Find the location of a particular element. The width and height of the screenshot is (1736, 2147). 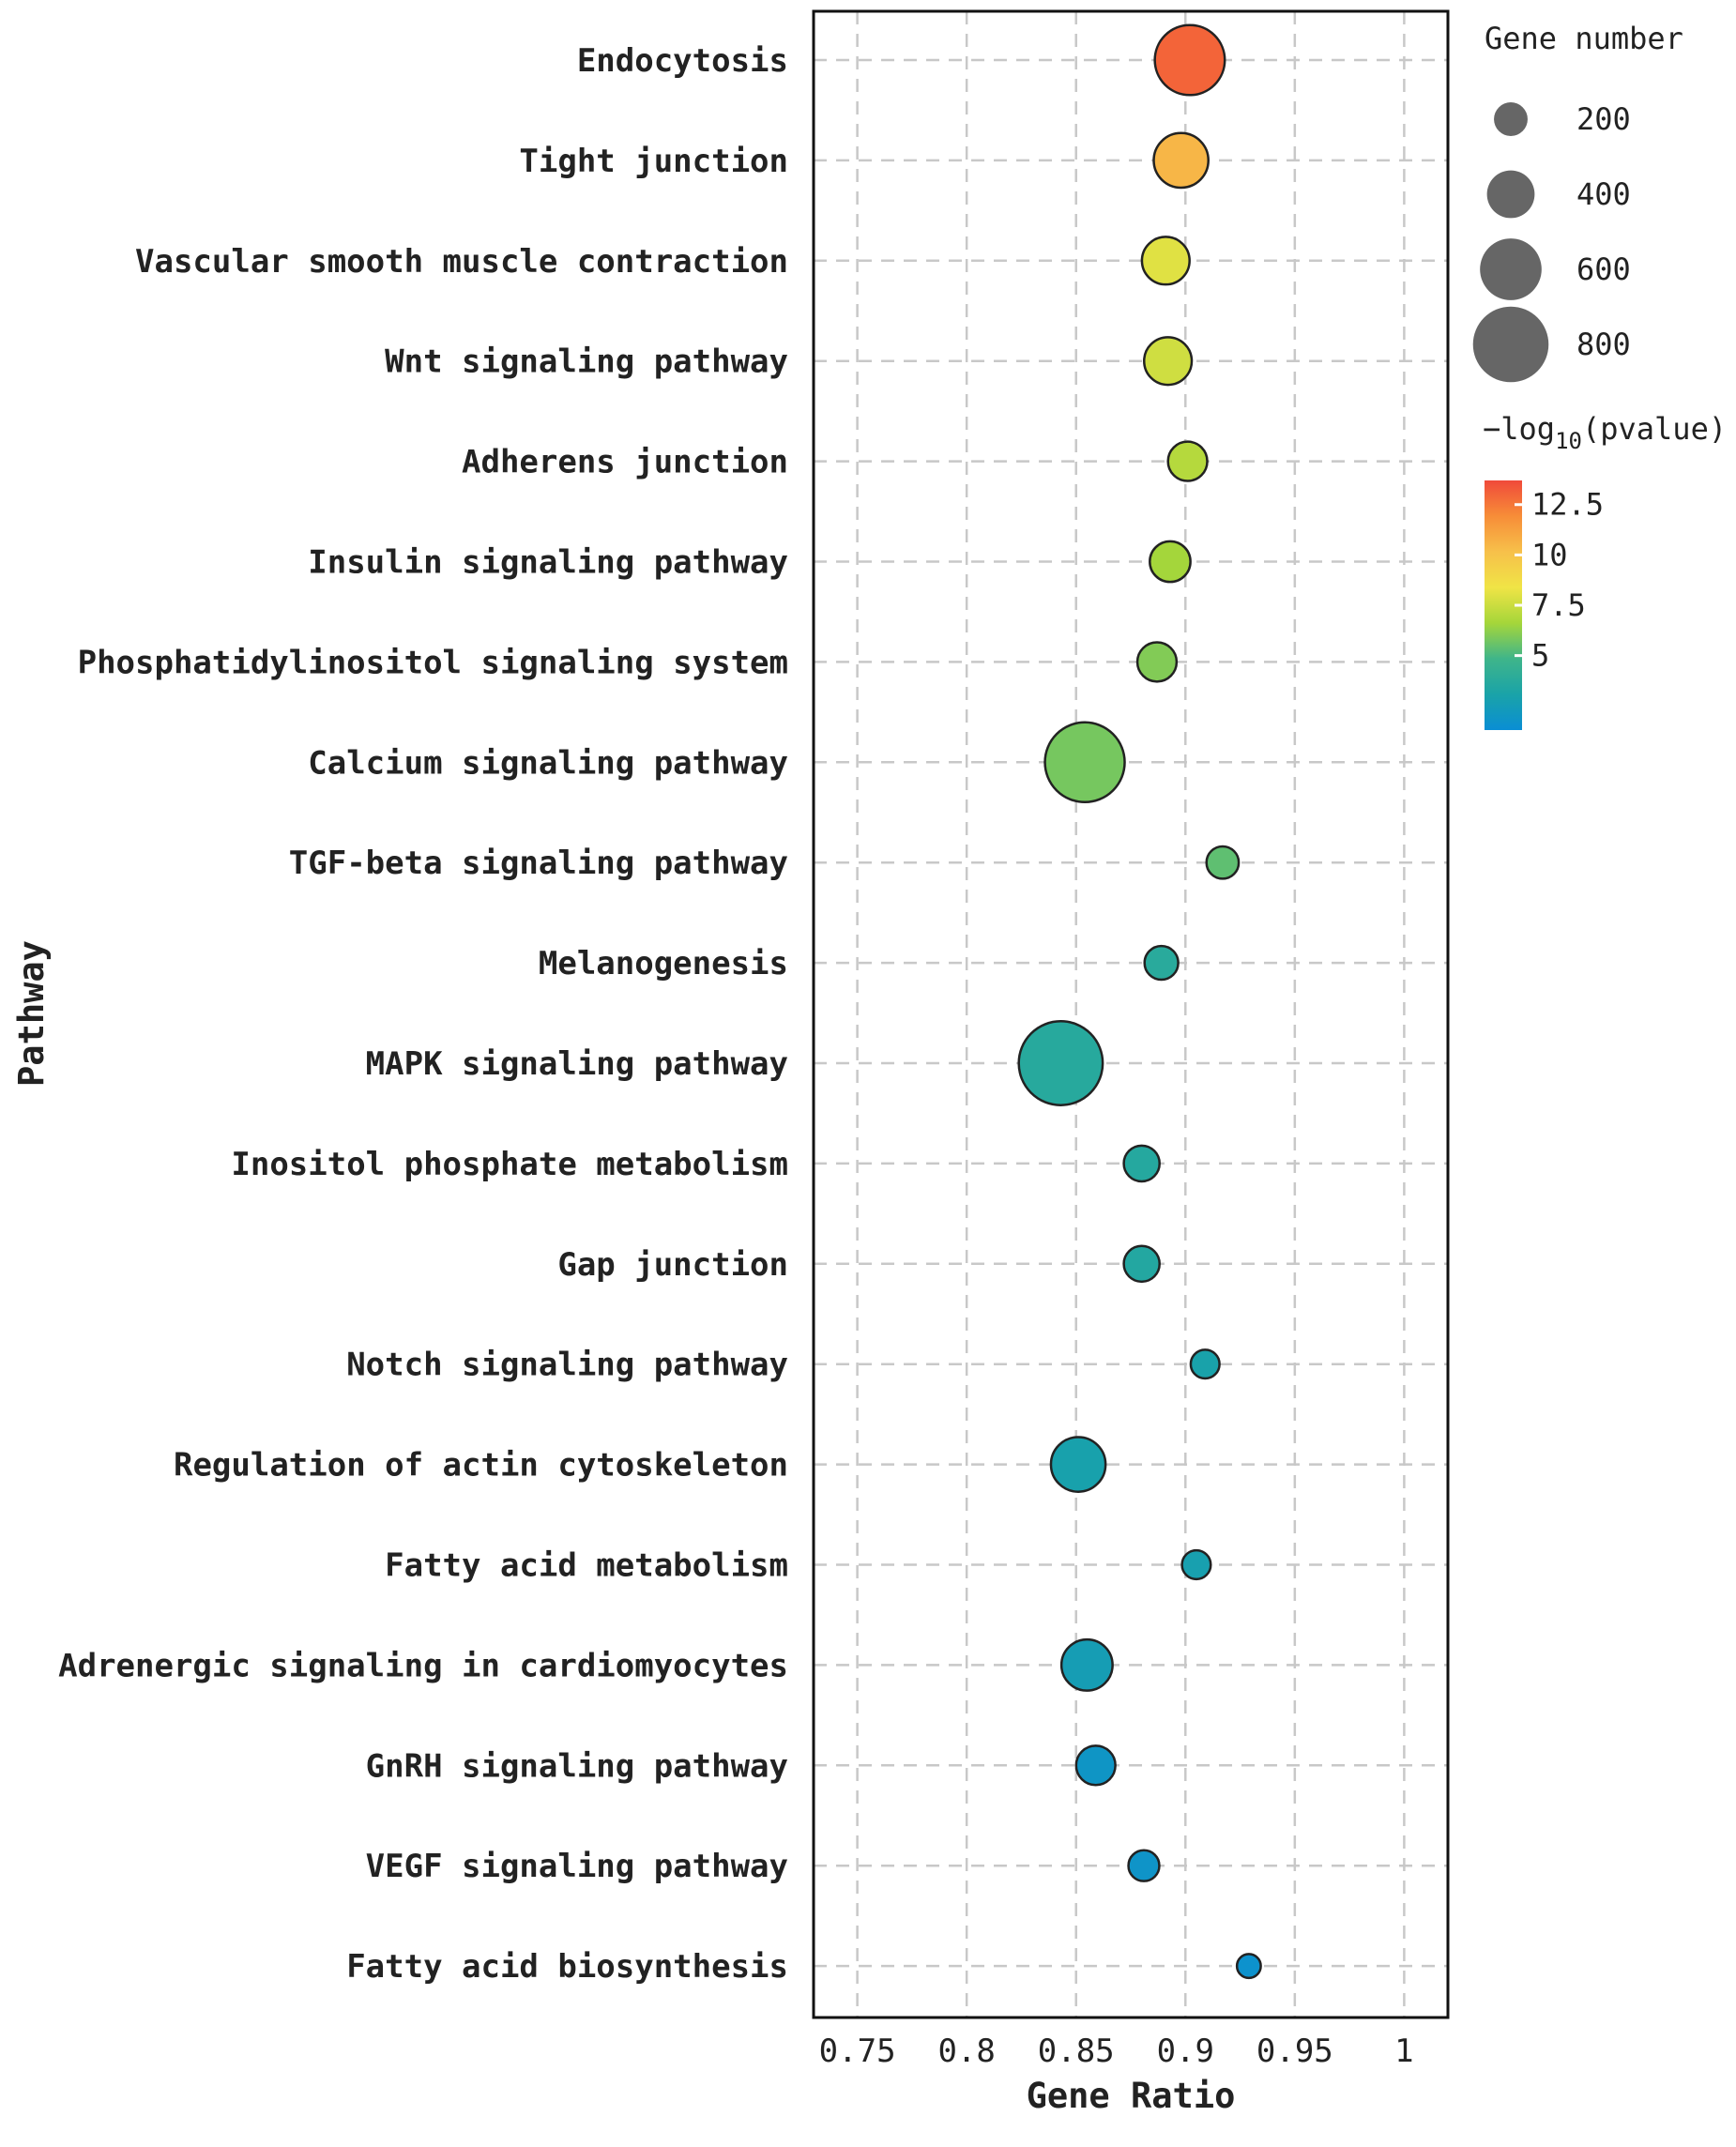

category-label: Adrenergic signaling in cardiomyocytes is located at coordinates (423, 1665).